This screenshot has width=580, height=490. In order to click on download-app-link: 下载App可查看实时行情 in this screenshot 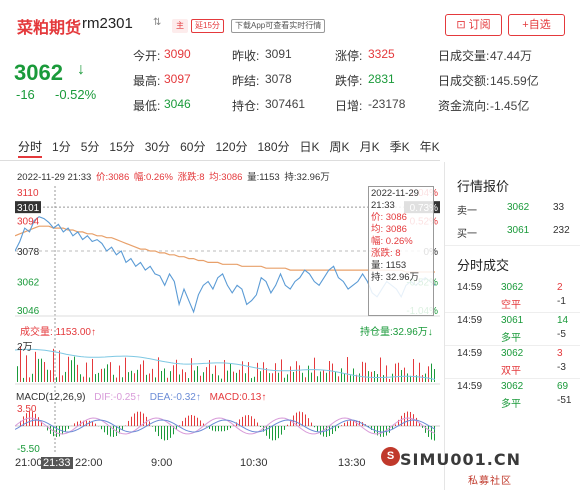, I will do `click(278, 26)`.